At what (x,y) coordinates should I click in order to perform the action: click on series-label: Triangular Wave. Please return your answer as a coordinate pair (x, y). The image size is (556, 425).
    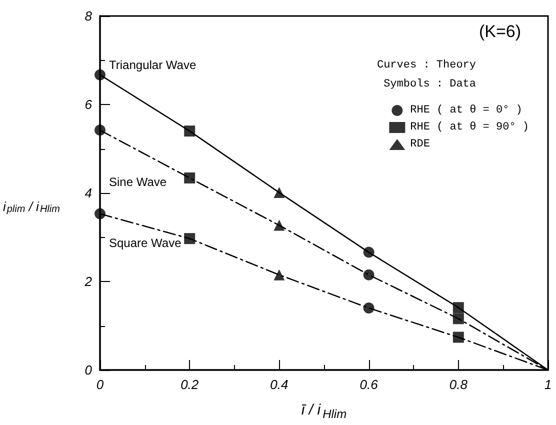
    Looking at the image, I should click on (152, 65).